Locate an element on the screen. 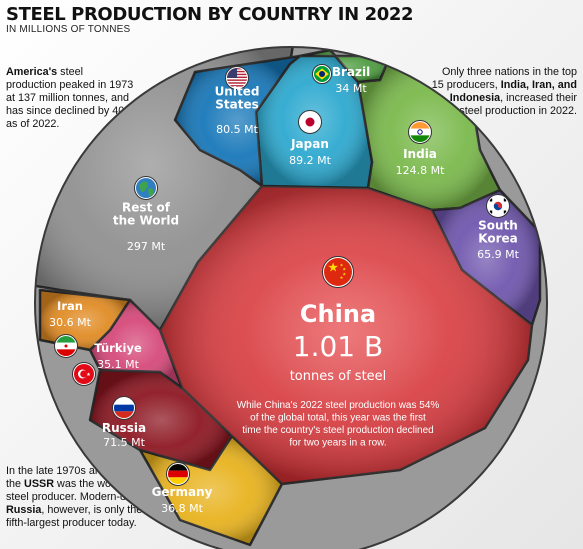  cell-name-line-rest-of-the-world: the World is located at coordinates (146, 221).